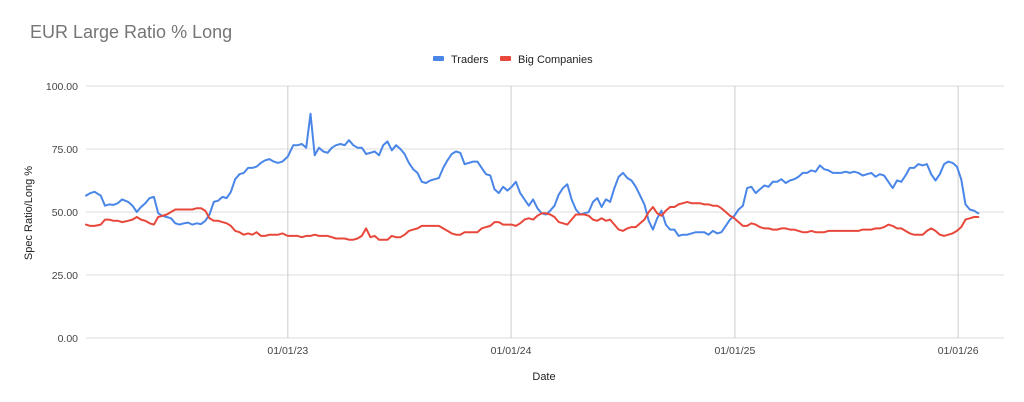  Describe the element at coordinates (65, 150) in the screenshot. I see `y-tick-label-3: 75.00` at that location.